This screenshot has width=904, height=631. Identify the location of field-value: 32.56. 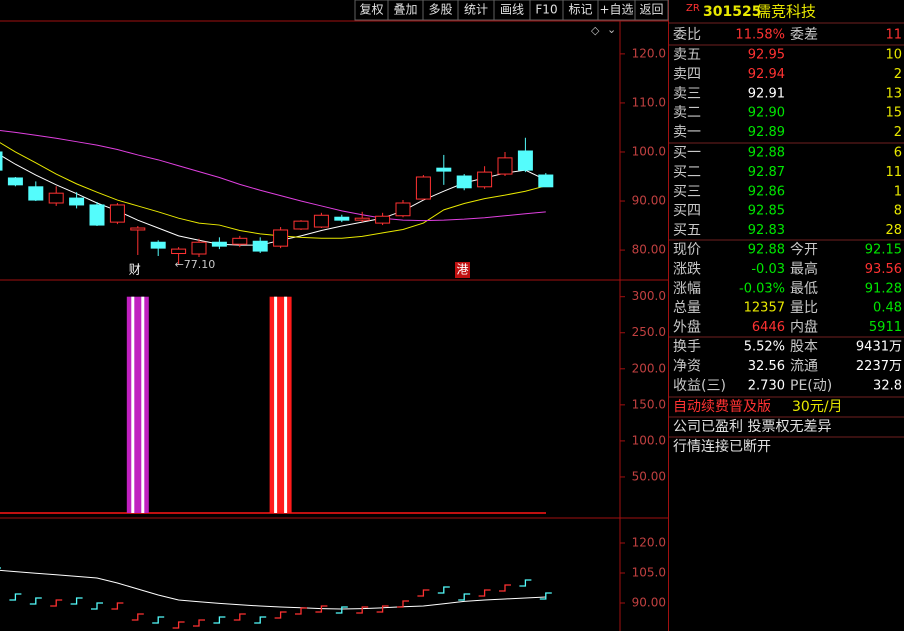
(766, 366).